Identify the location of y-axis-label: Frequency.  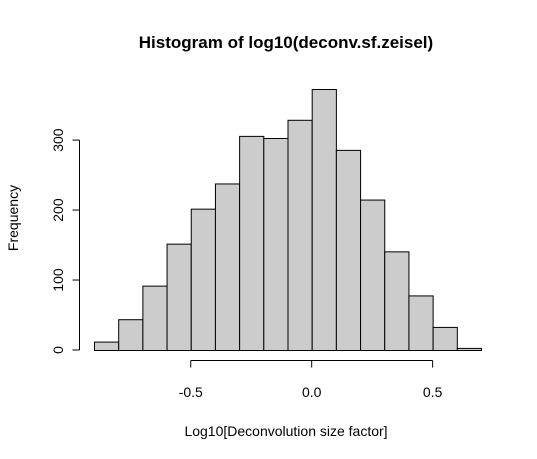
(13, 218).